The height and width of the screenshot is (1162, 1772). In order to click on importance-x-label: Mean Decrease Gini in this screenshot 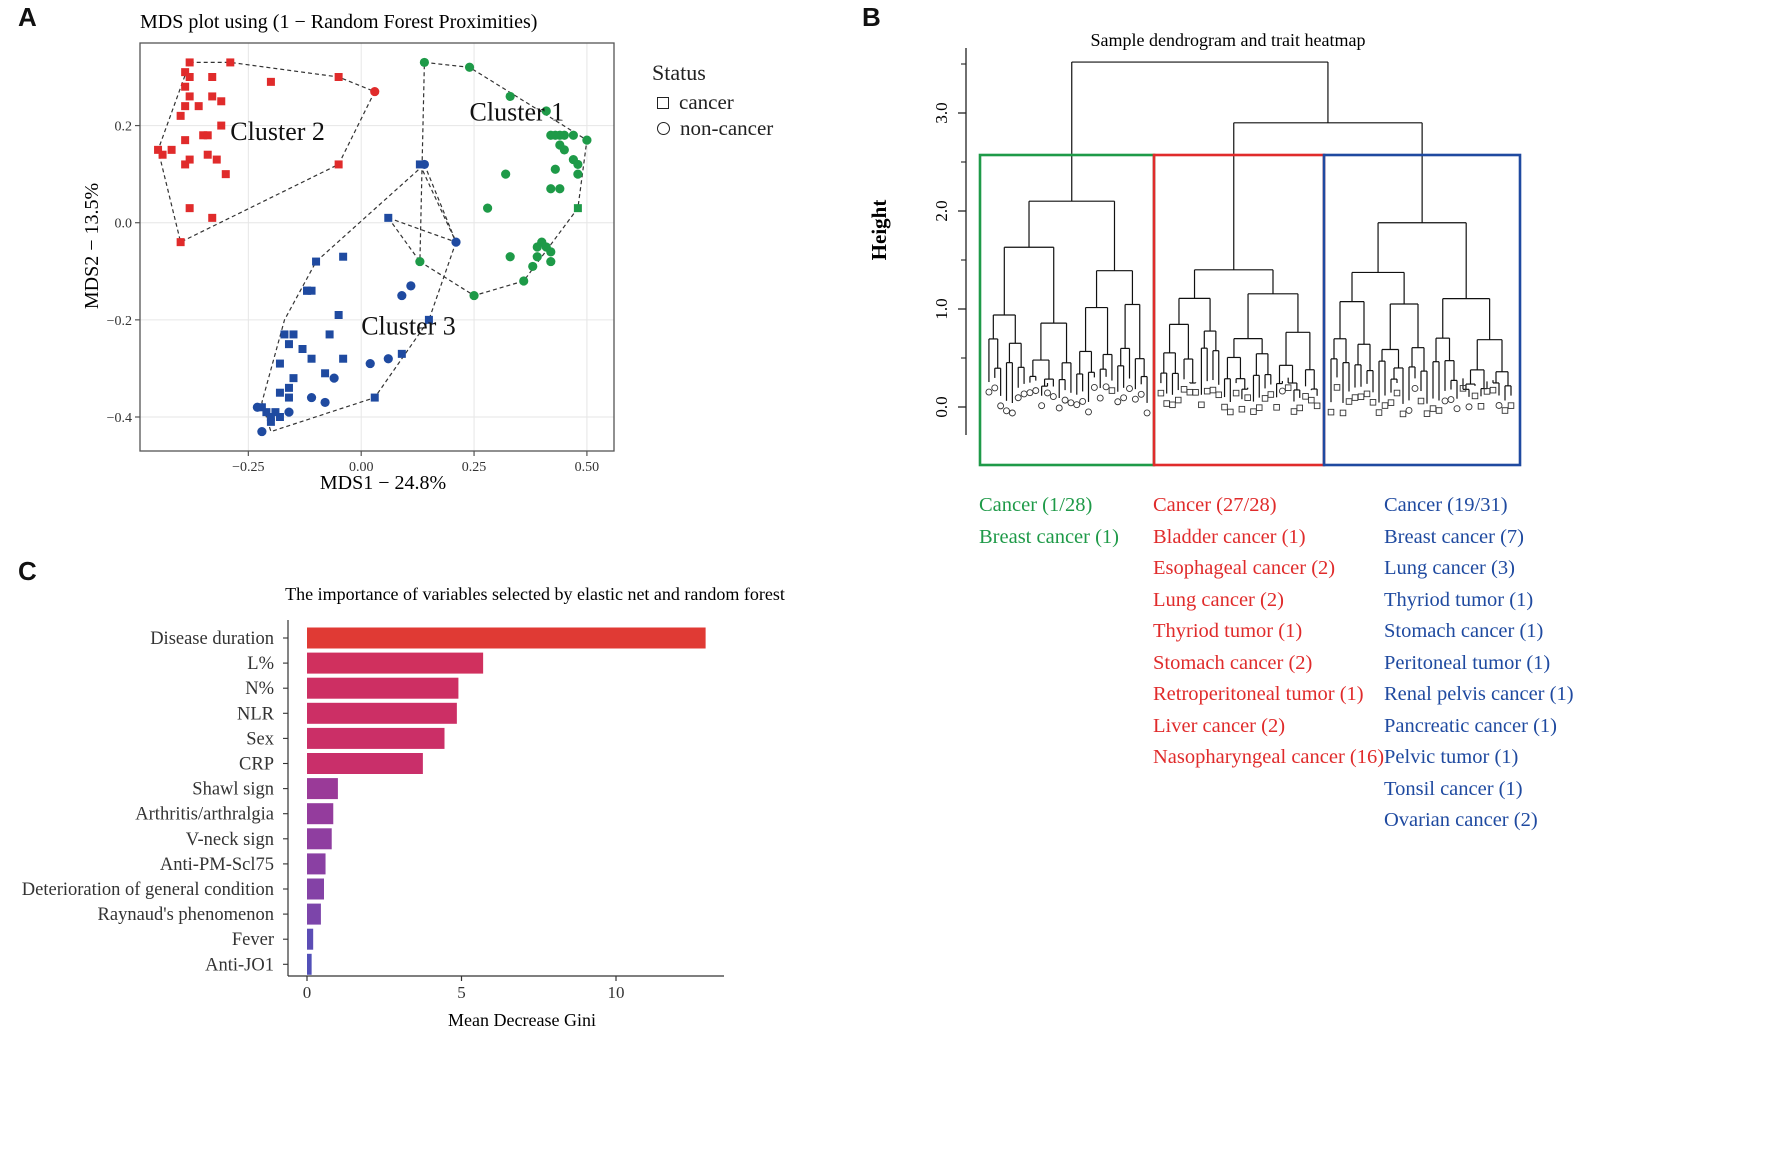, I will do `click(522, 1020)`.